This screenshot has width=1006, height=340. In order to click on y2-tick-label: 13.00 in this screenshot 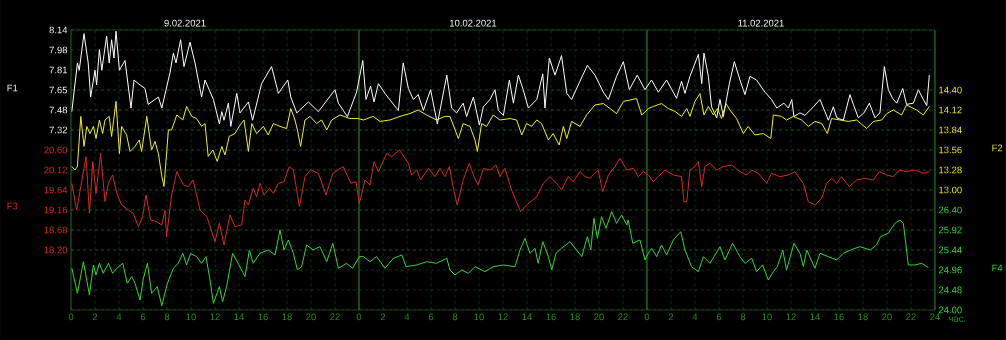, I will do `click(950, 190)`.